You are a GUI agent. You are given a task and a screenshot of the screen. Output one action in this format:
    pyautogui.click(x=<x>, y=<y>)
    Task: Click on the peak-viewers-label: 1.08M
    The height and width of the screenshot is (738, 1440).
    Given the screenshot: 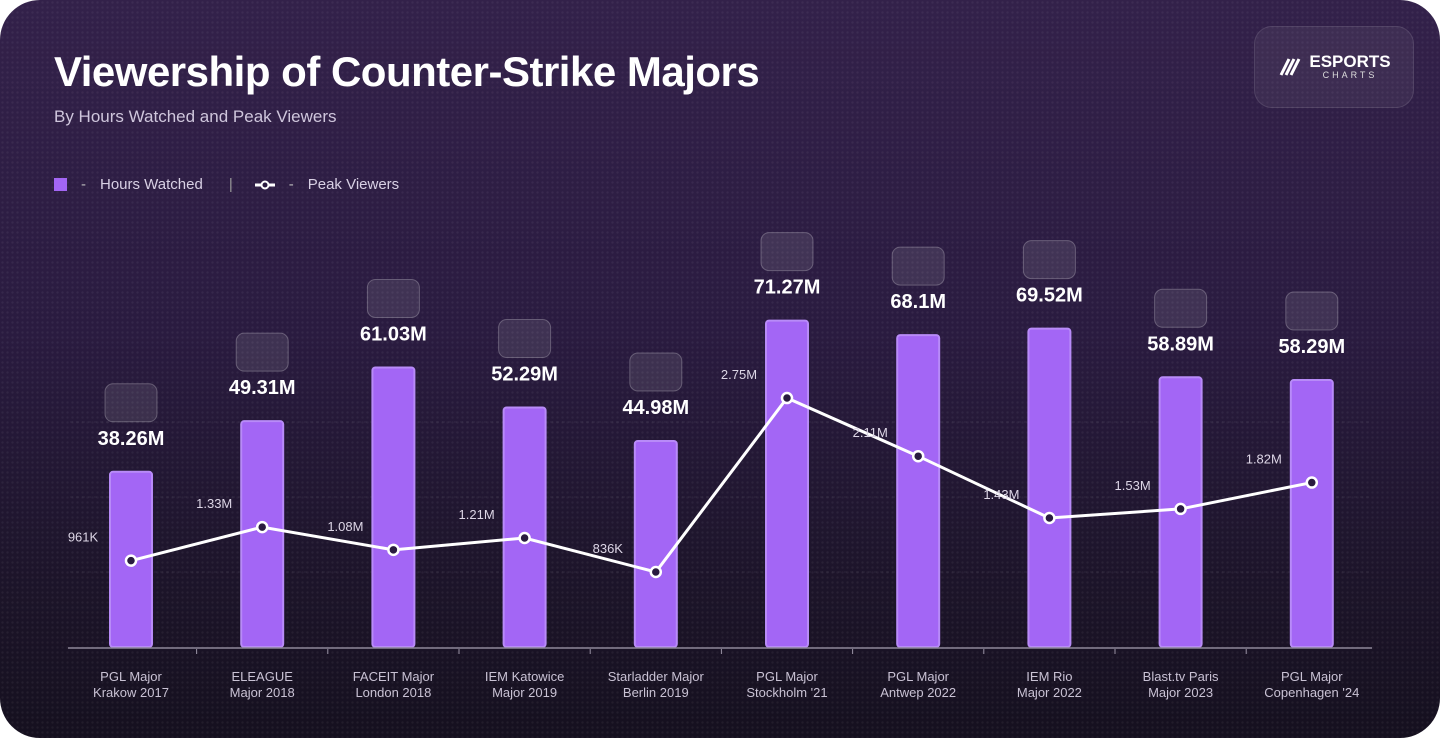 What is the action you would take?
    pyautogui.click(x=345, y=526)
    